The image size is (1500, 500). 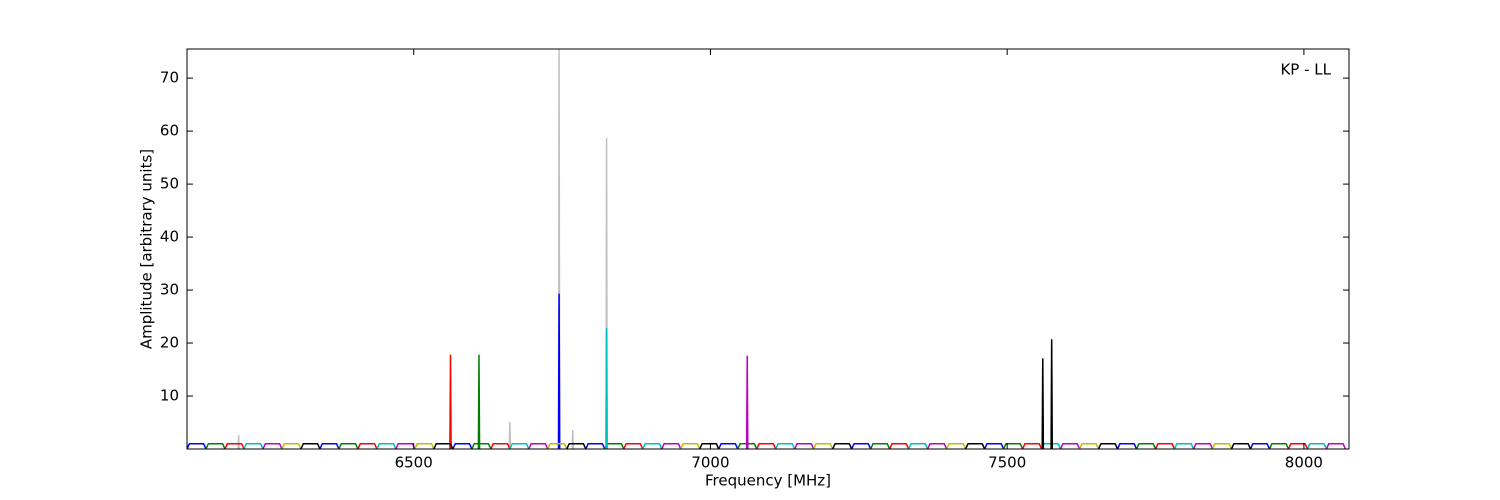 I want to click on y-tick-label: 50, so click(x=169, y=184).